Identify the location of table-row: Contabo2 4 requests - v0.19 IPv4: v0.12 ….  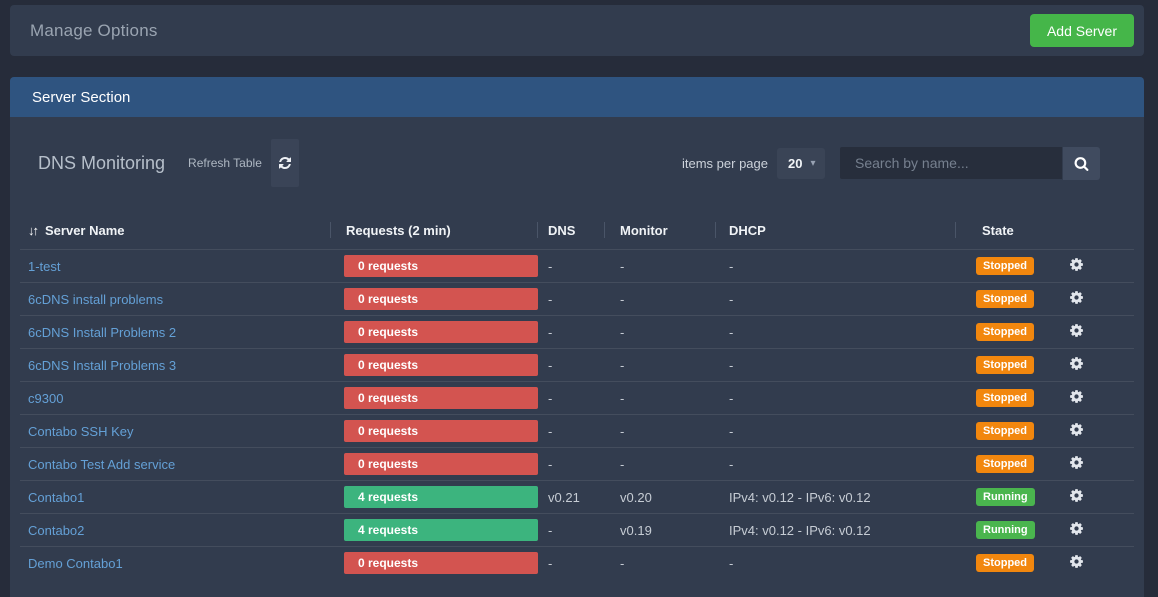
(577, 529).